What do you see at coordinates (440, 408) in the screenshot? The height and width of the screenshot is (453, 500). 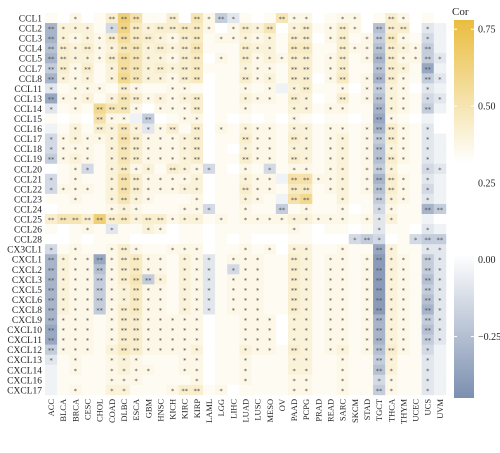 I see `column-label: UVM` at bounding box center [440, 408].